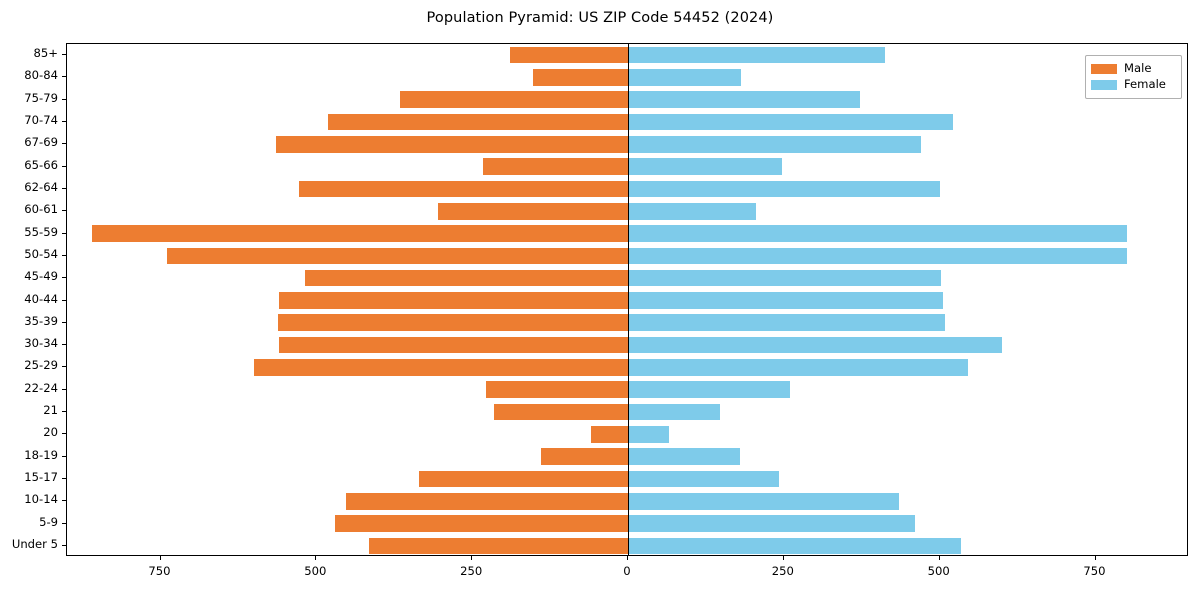  Describe the element at coordinates (48, 521) in the screenshot. I see `y-axis-tick-label: 5-9` at that location.